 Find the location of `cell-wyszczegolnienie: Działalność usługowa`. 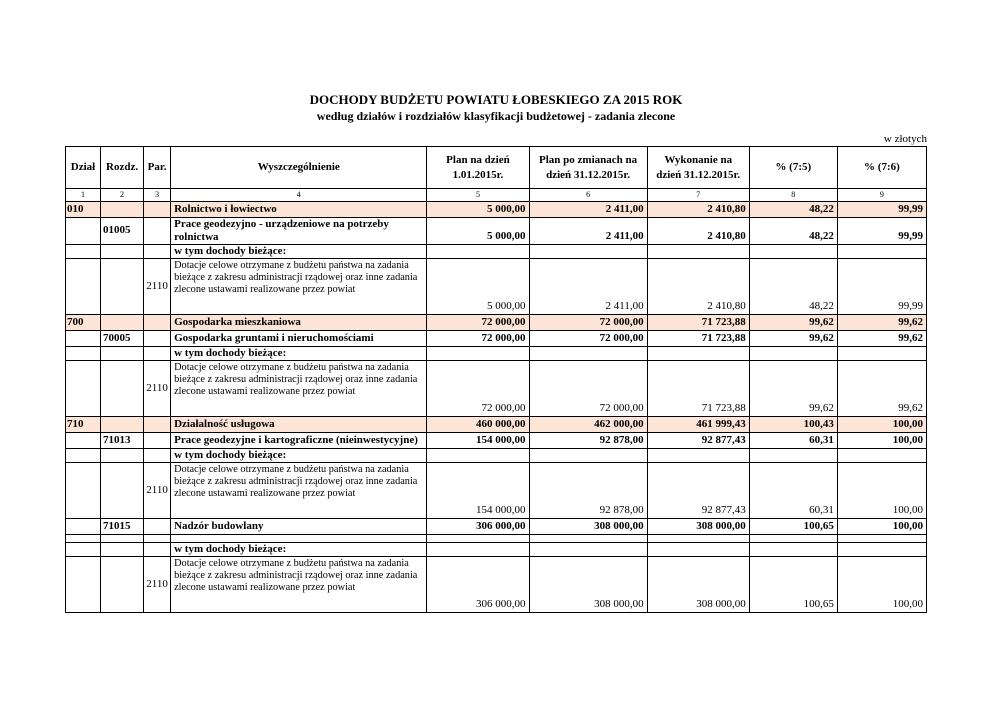

cell-wyszczegolnienie: Działalność usługowa is located at coordinates (299, 424).